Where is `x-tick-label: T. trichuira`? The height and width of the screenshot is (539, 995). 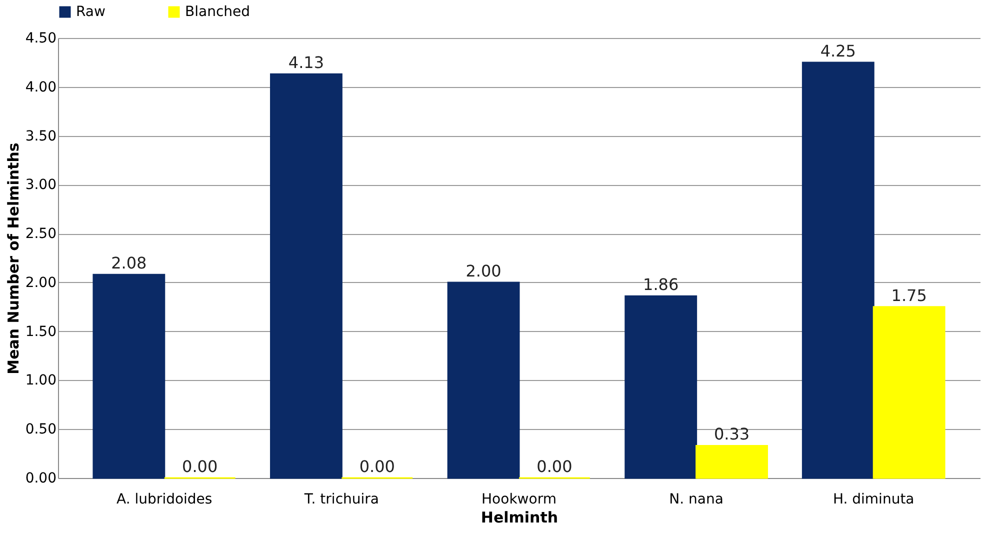 x-tick-label: T. trichuira is located at coordinates (341, 500).